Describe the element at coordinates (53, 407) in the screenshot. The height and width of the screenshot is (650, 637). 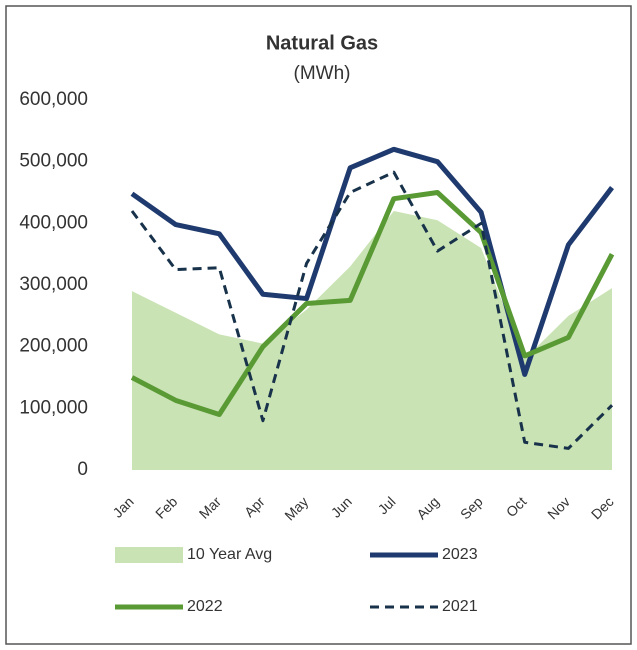
I see `y-tick-label: 100,000` at that location.